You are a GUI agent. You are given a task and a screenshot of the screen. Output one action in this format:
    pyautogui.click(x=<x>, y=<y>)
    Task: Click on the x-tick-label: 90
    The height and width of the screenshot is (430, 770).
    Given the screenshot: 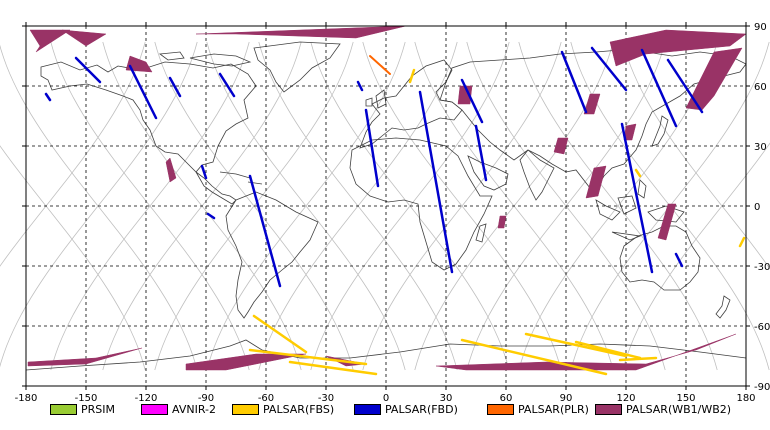 What is the action you would take?
    pyautogui.click(x=566, y=397)
    